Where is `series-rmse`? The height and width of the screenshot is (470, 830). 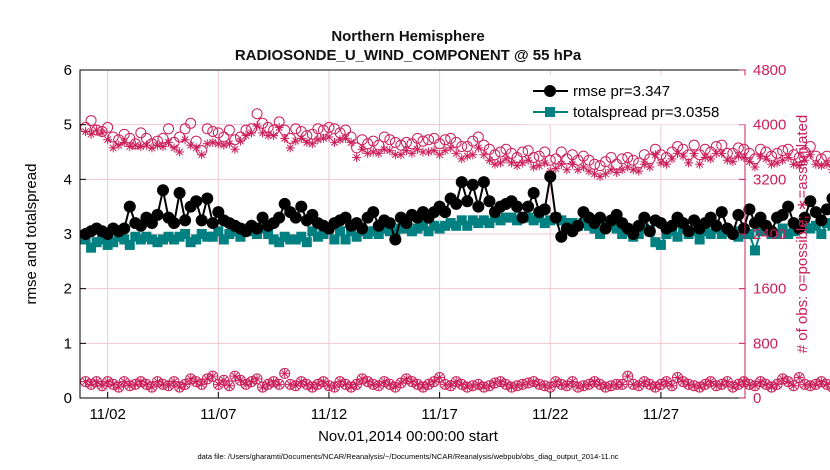 series-rmse is located at coordinates (454, 208).